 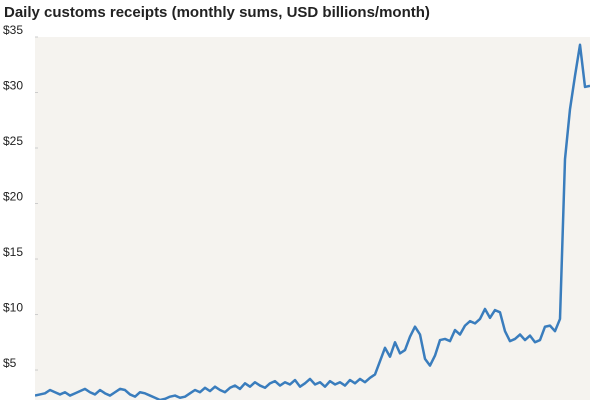 What do you see at coordinates (13, 141) in the screenshot?
I see `y-tick-label: $25` at bounding box center [13, 141].